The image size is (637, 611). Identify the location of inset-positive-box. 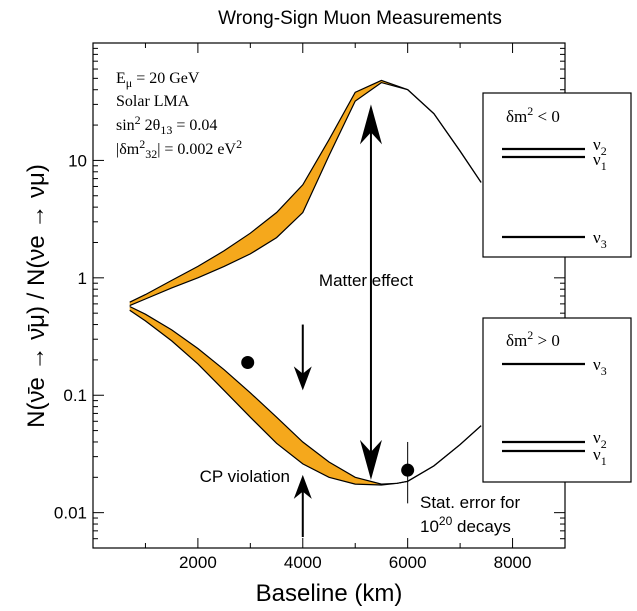
(557, 400).